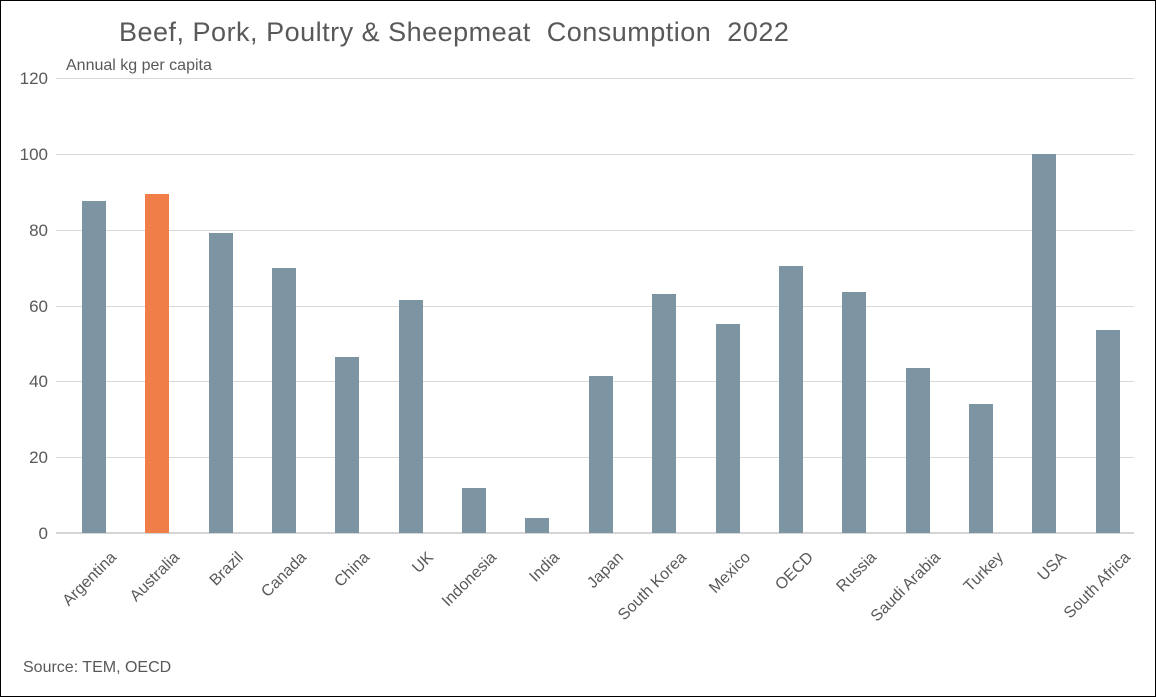 The height and width of the screenshot is (697, 1156). What do you see at coordinates (905, 587) in the screenshot?
I see `x-axis-label-saudi-arabia: Saudi Arabia` at bounding box center [905, 587].